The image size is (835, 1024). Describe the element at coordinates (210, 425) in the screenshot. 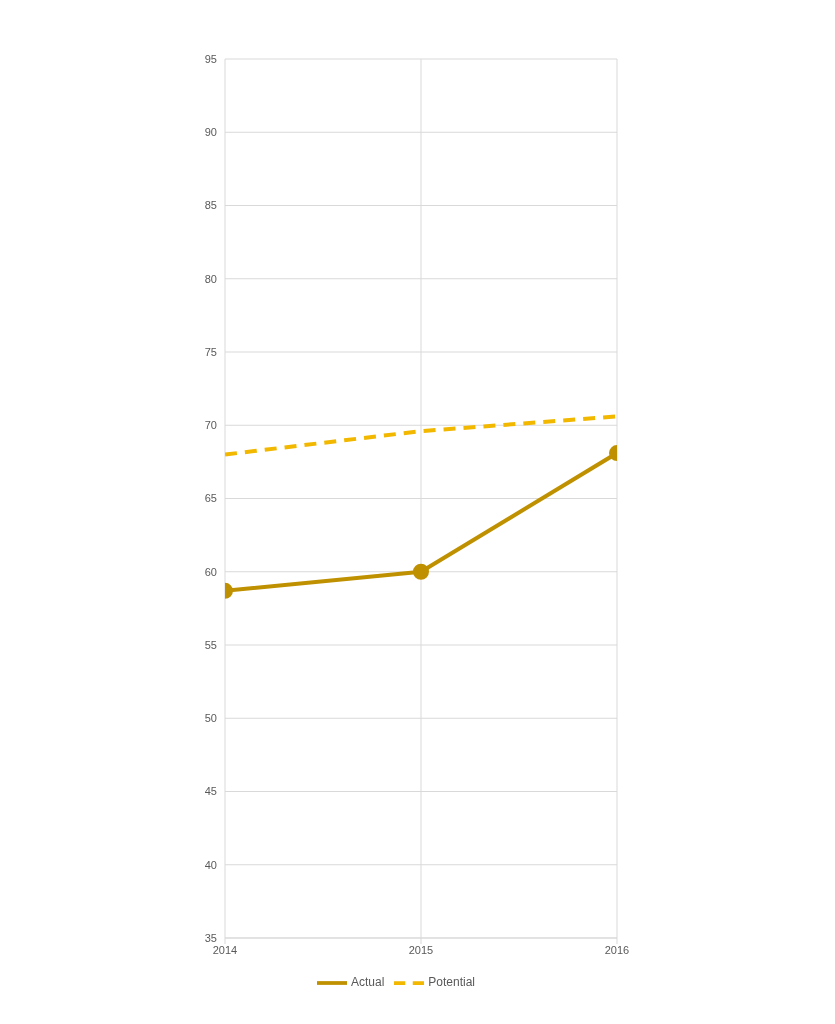

I see `y-tick-label: 70` at that location.